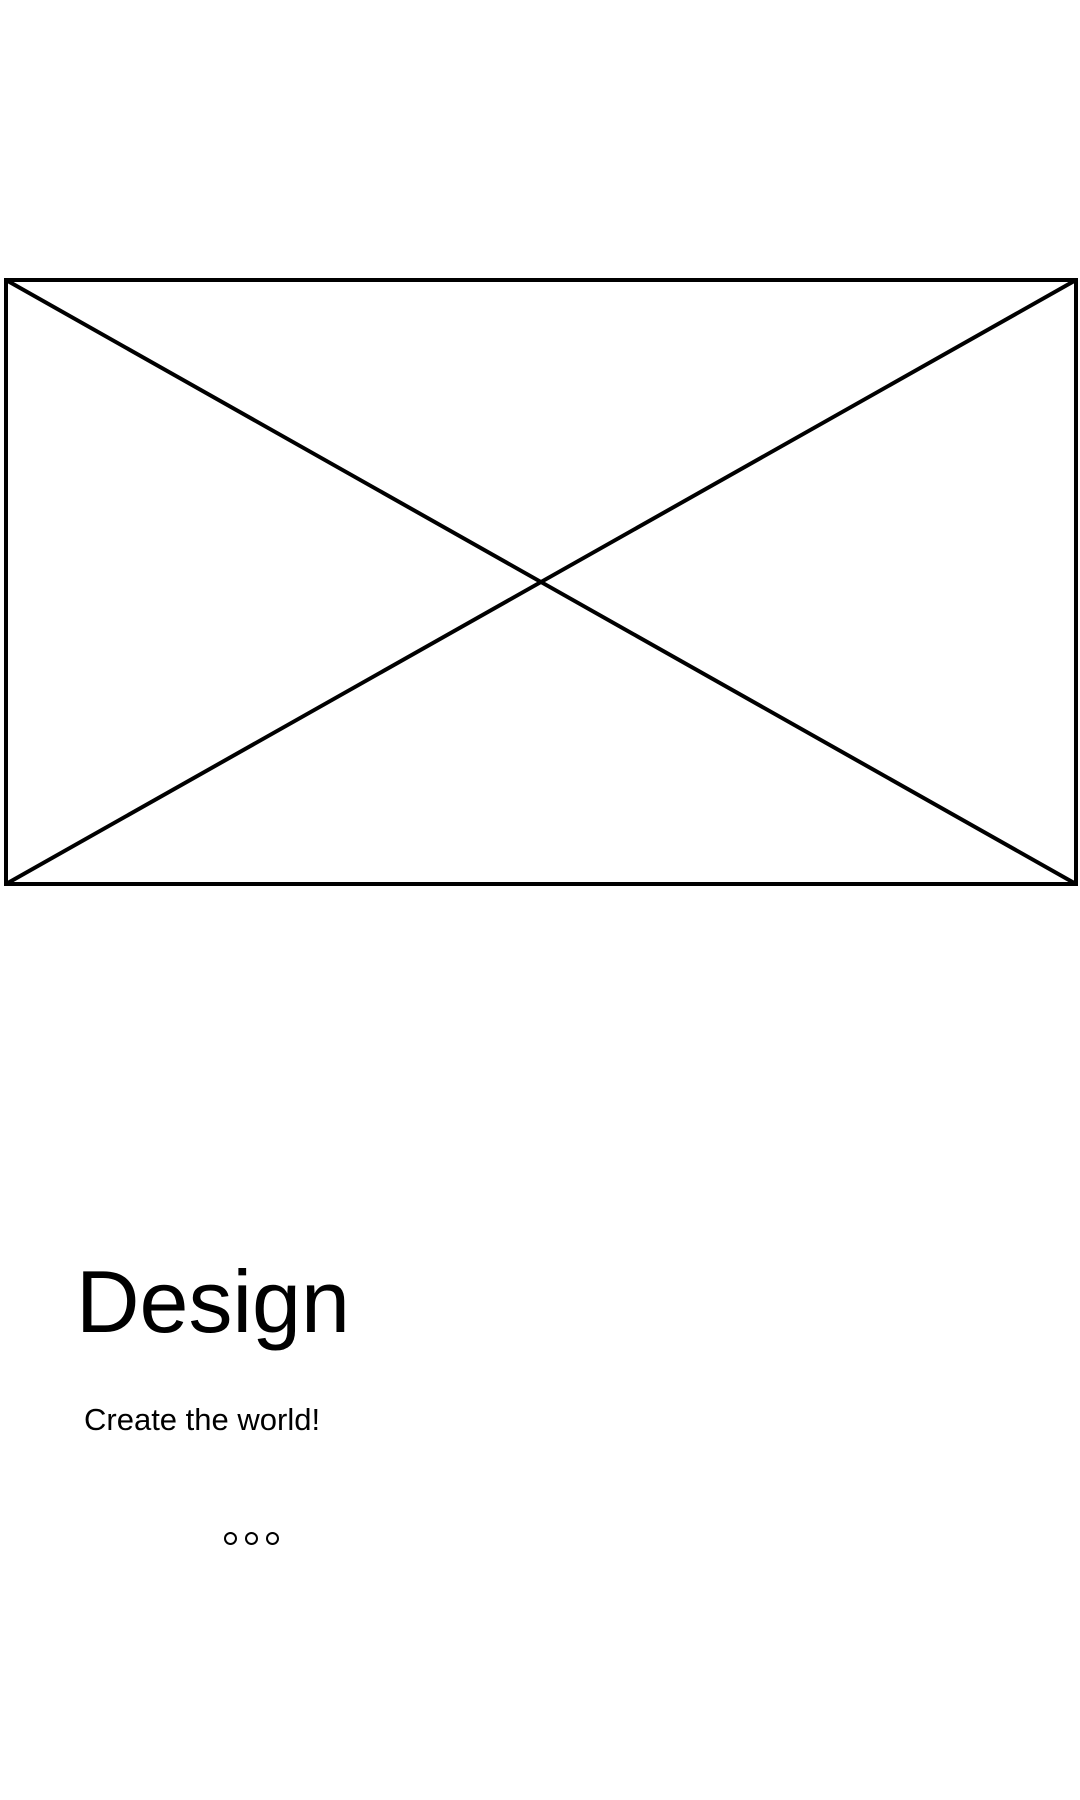  What do you see at coordinates (202, 1419) in the screenshot?
I see `page-subtitle: Create the world!` at bounding box center [202, 1419].